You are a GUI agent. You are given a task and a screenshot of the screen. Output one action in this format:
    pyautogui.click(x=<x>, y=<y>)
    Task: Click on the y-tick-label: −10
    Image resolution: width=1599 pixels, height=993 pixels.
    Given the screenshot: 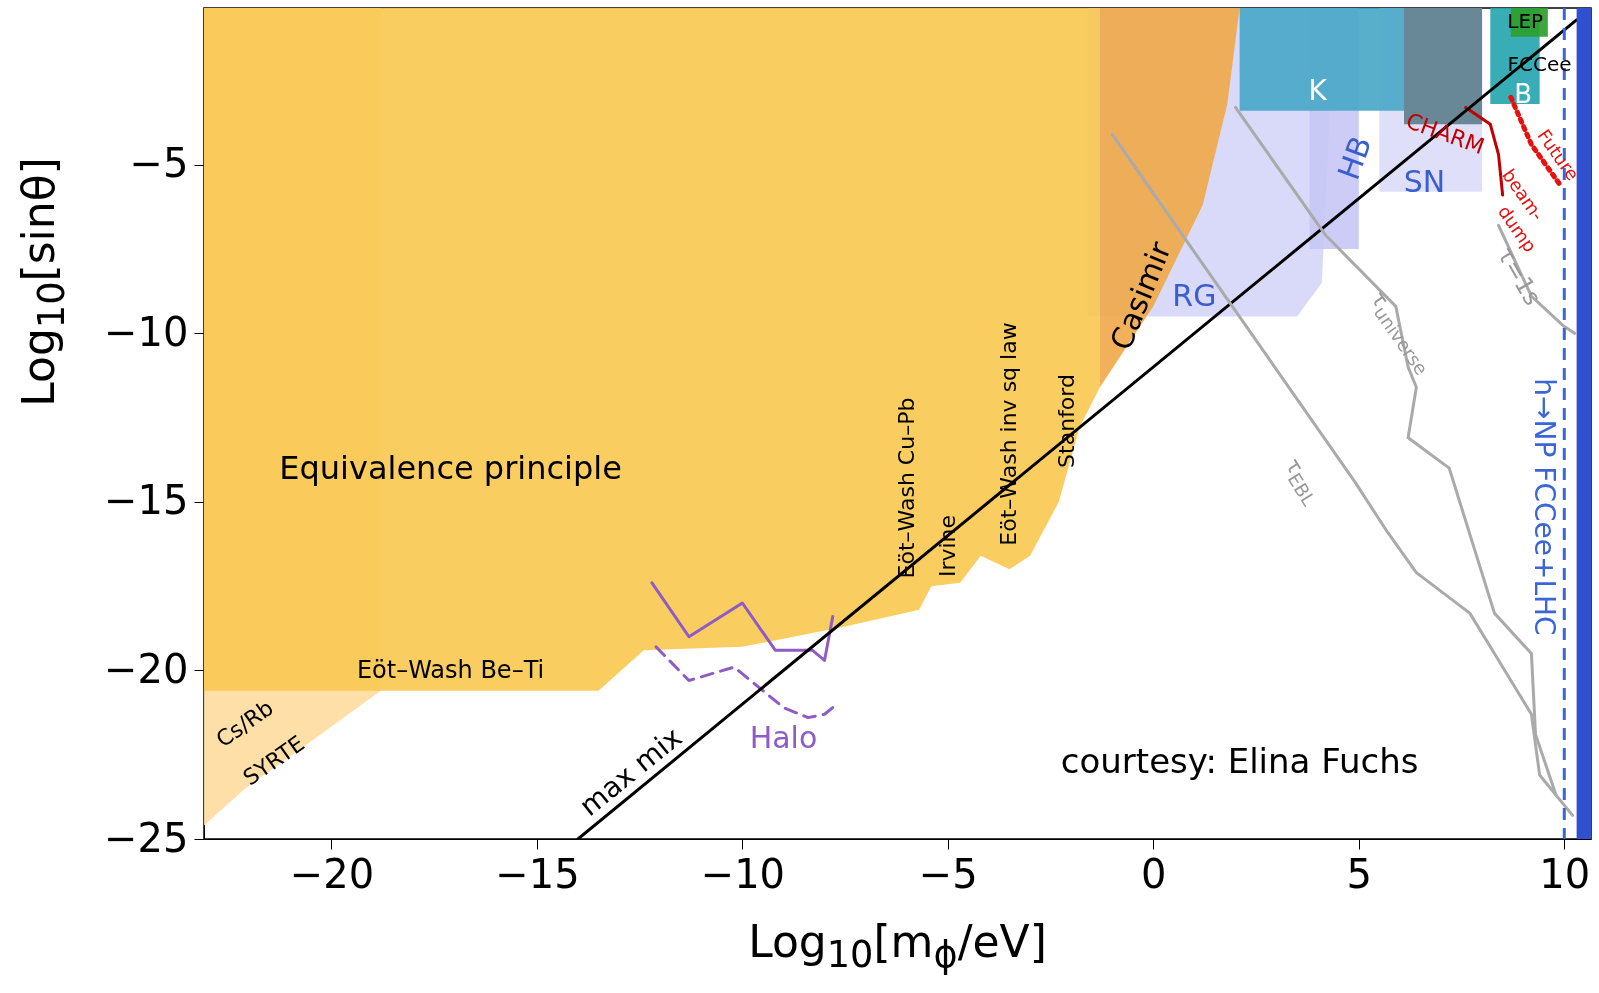 What is the action you would take?
    pyautogui.click(x=146, y=331)
    